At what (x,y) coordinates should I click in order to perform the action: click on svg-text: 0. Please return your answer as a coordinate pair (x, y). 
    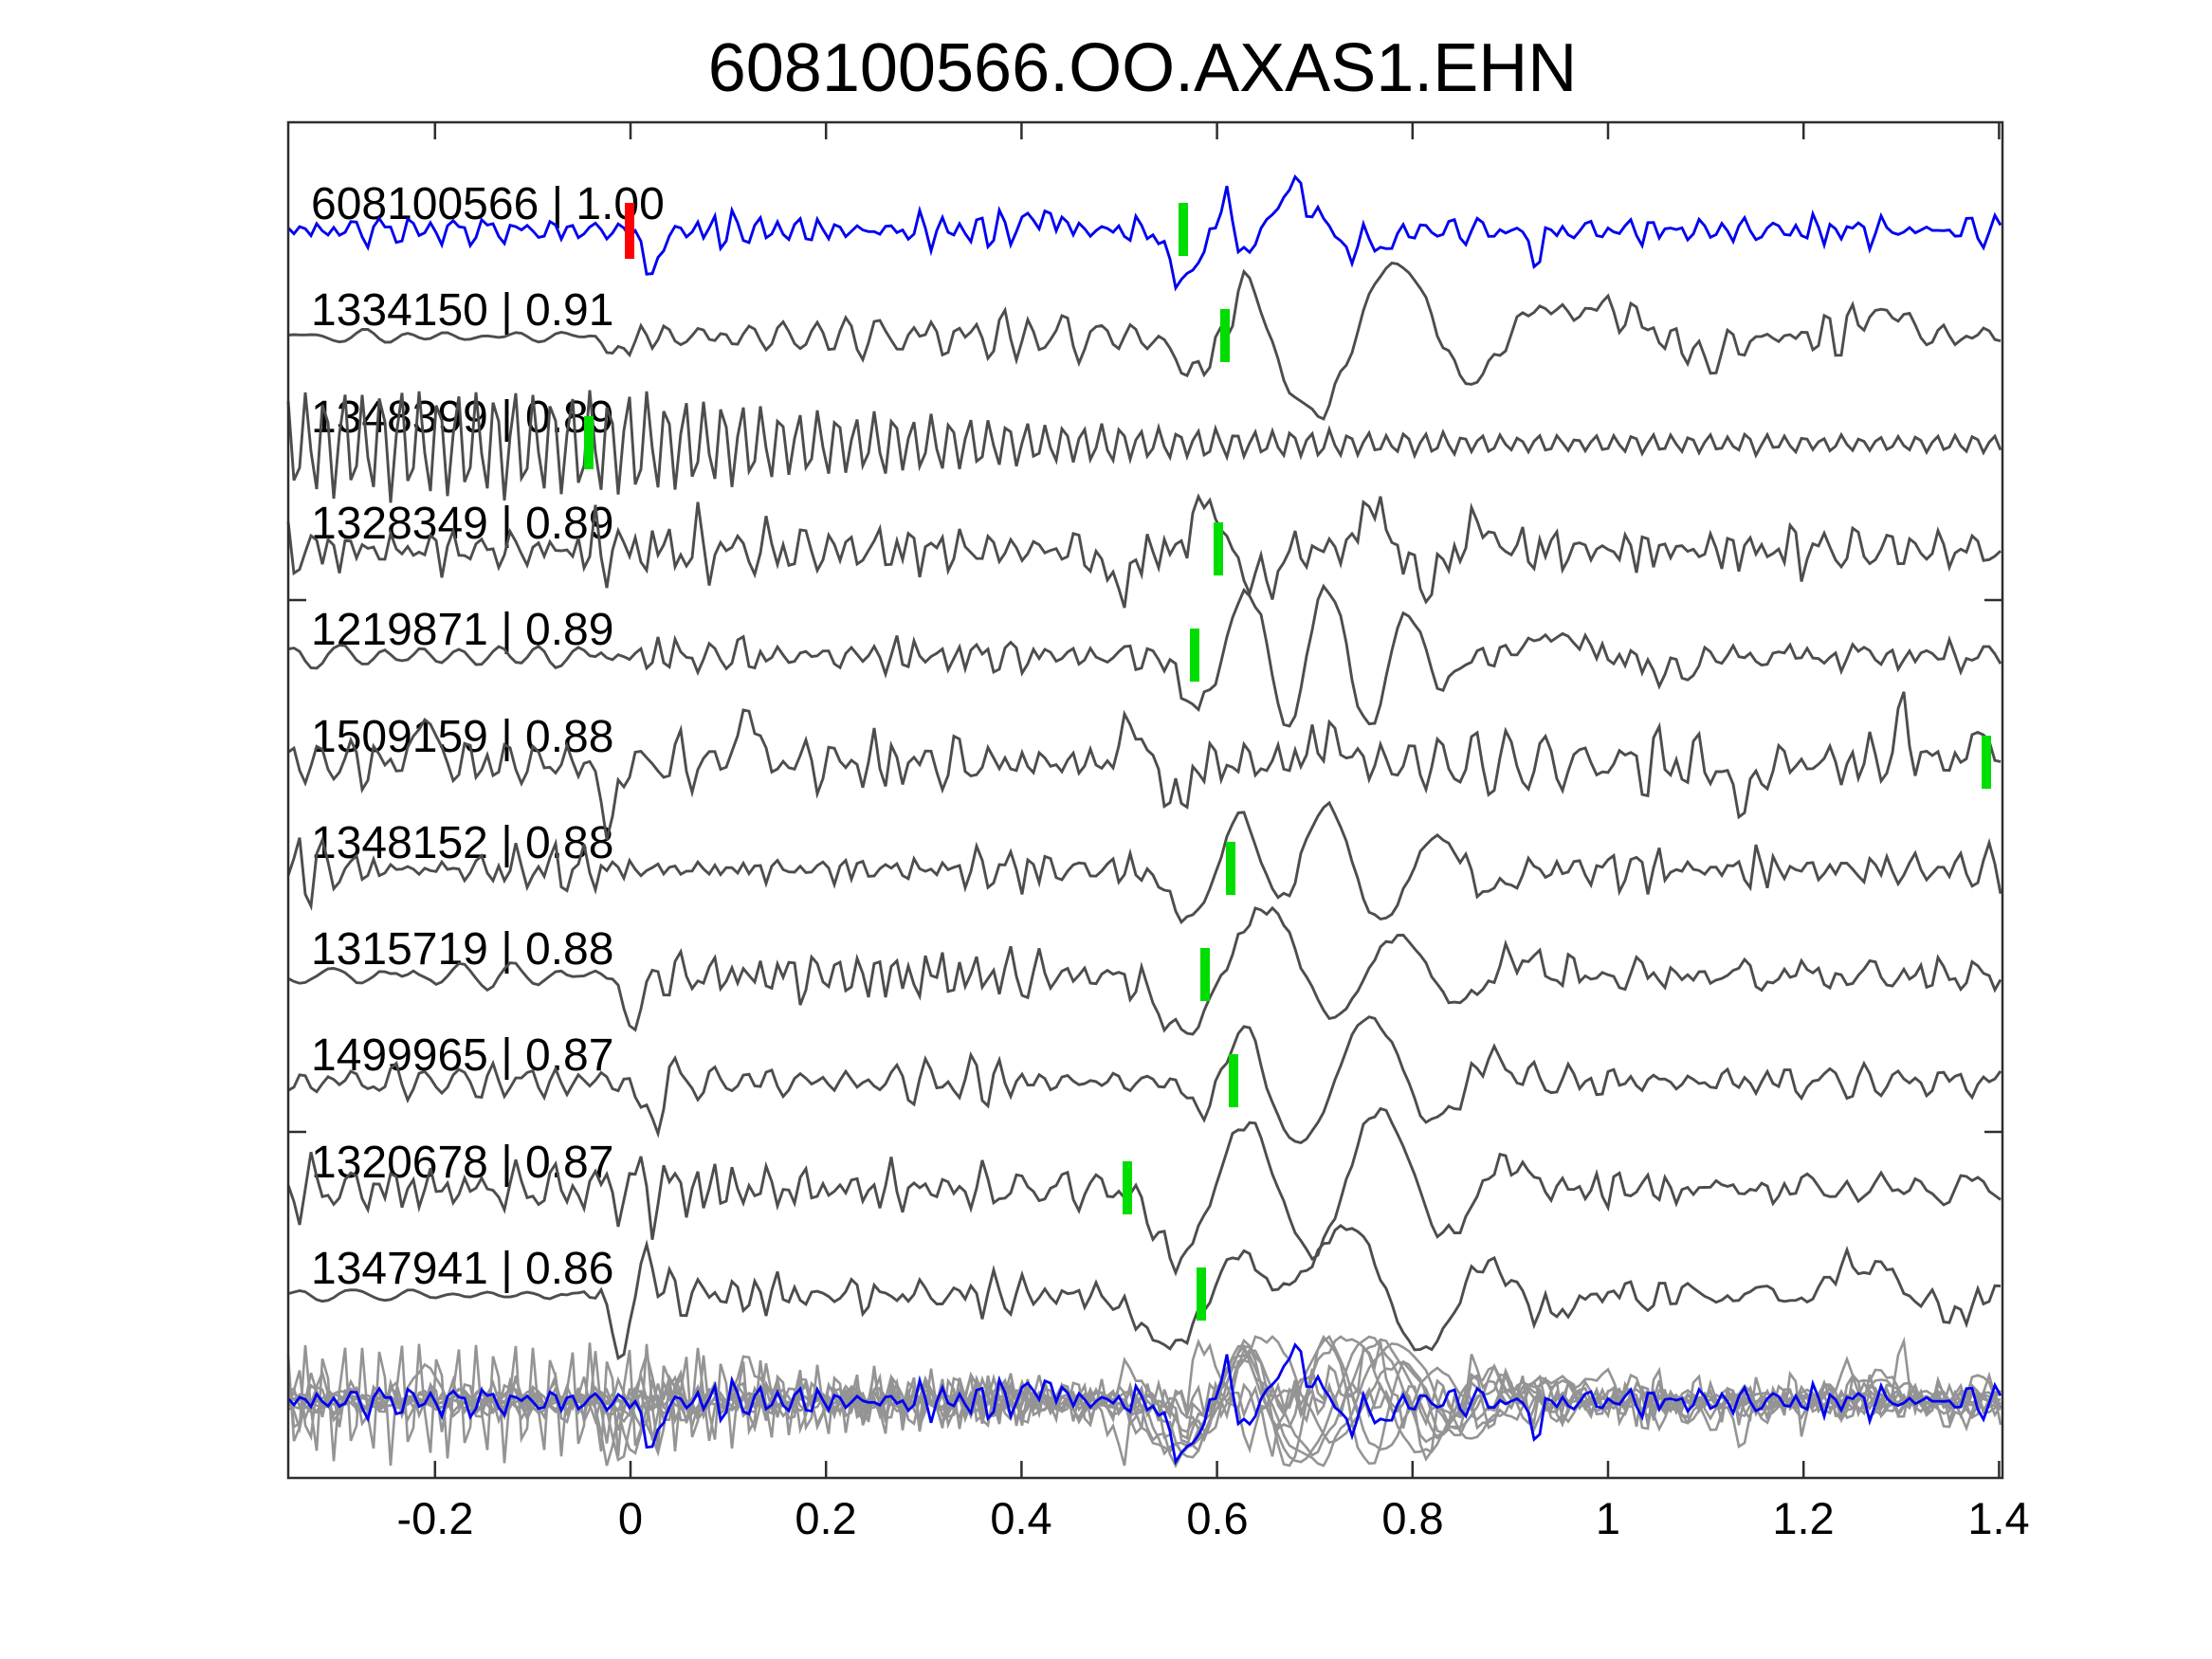
    Looking at the image, I should click on (630, 1518).